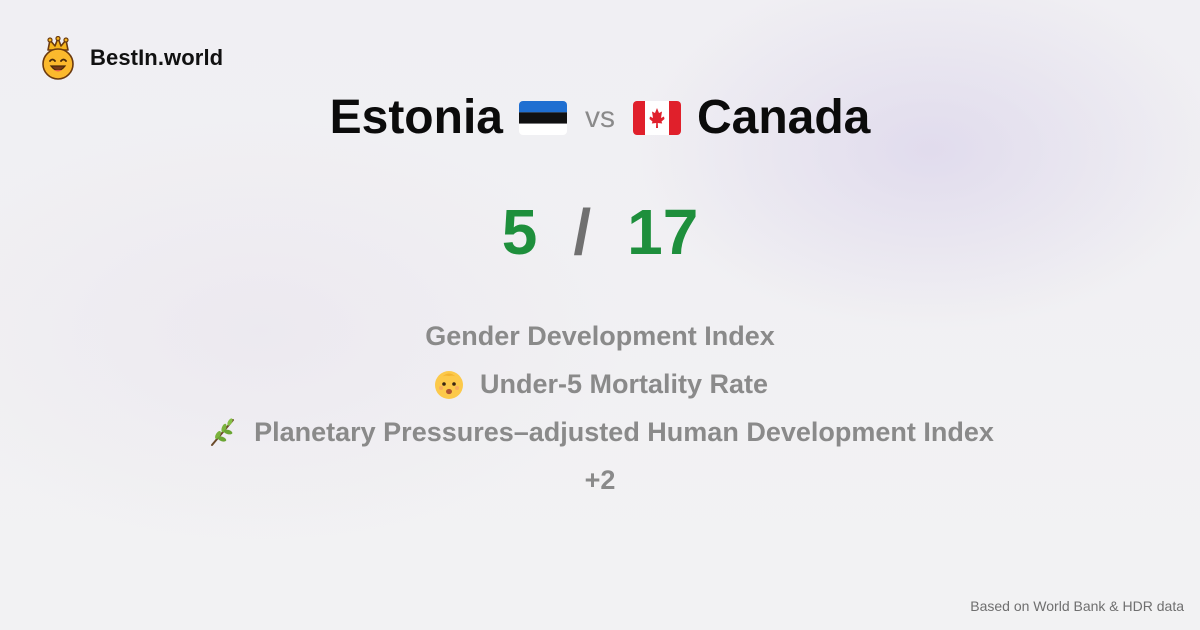 The image size is (1200, 630). Describe the element at coordinates (656, 118) in the screenshot. I see `canada-flag-icon` at that location.